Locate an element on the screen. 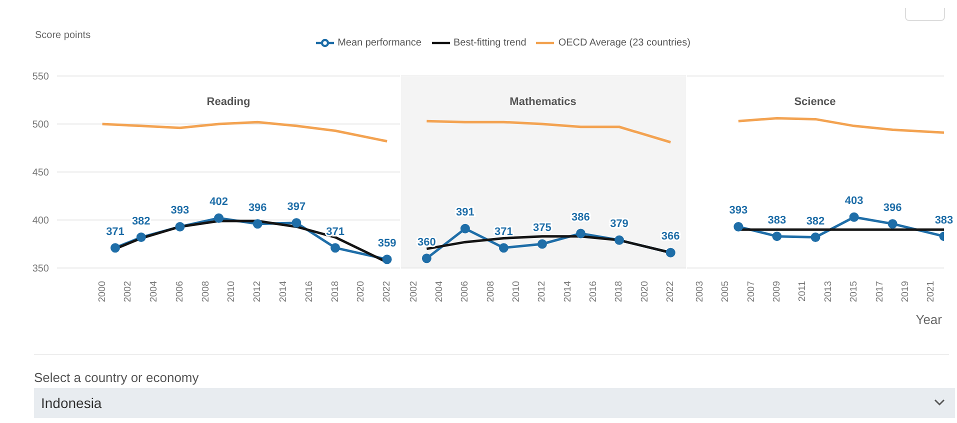  y-tick-label: 500 is located at coordinates (41, 125).